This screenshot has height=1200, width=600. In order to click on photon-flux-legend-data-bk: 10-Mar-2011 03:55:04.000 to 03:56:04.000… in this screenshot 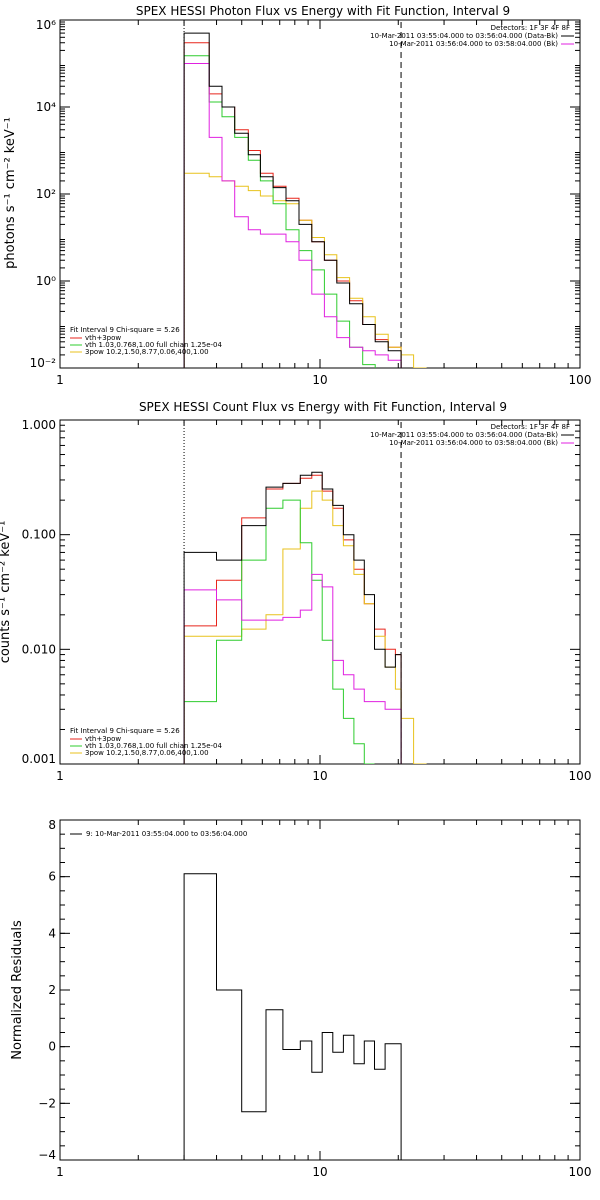, I will do `click(464, 36)`.